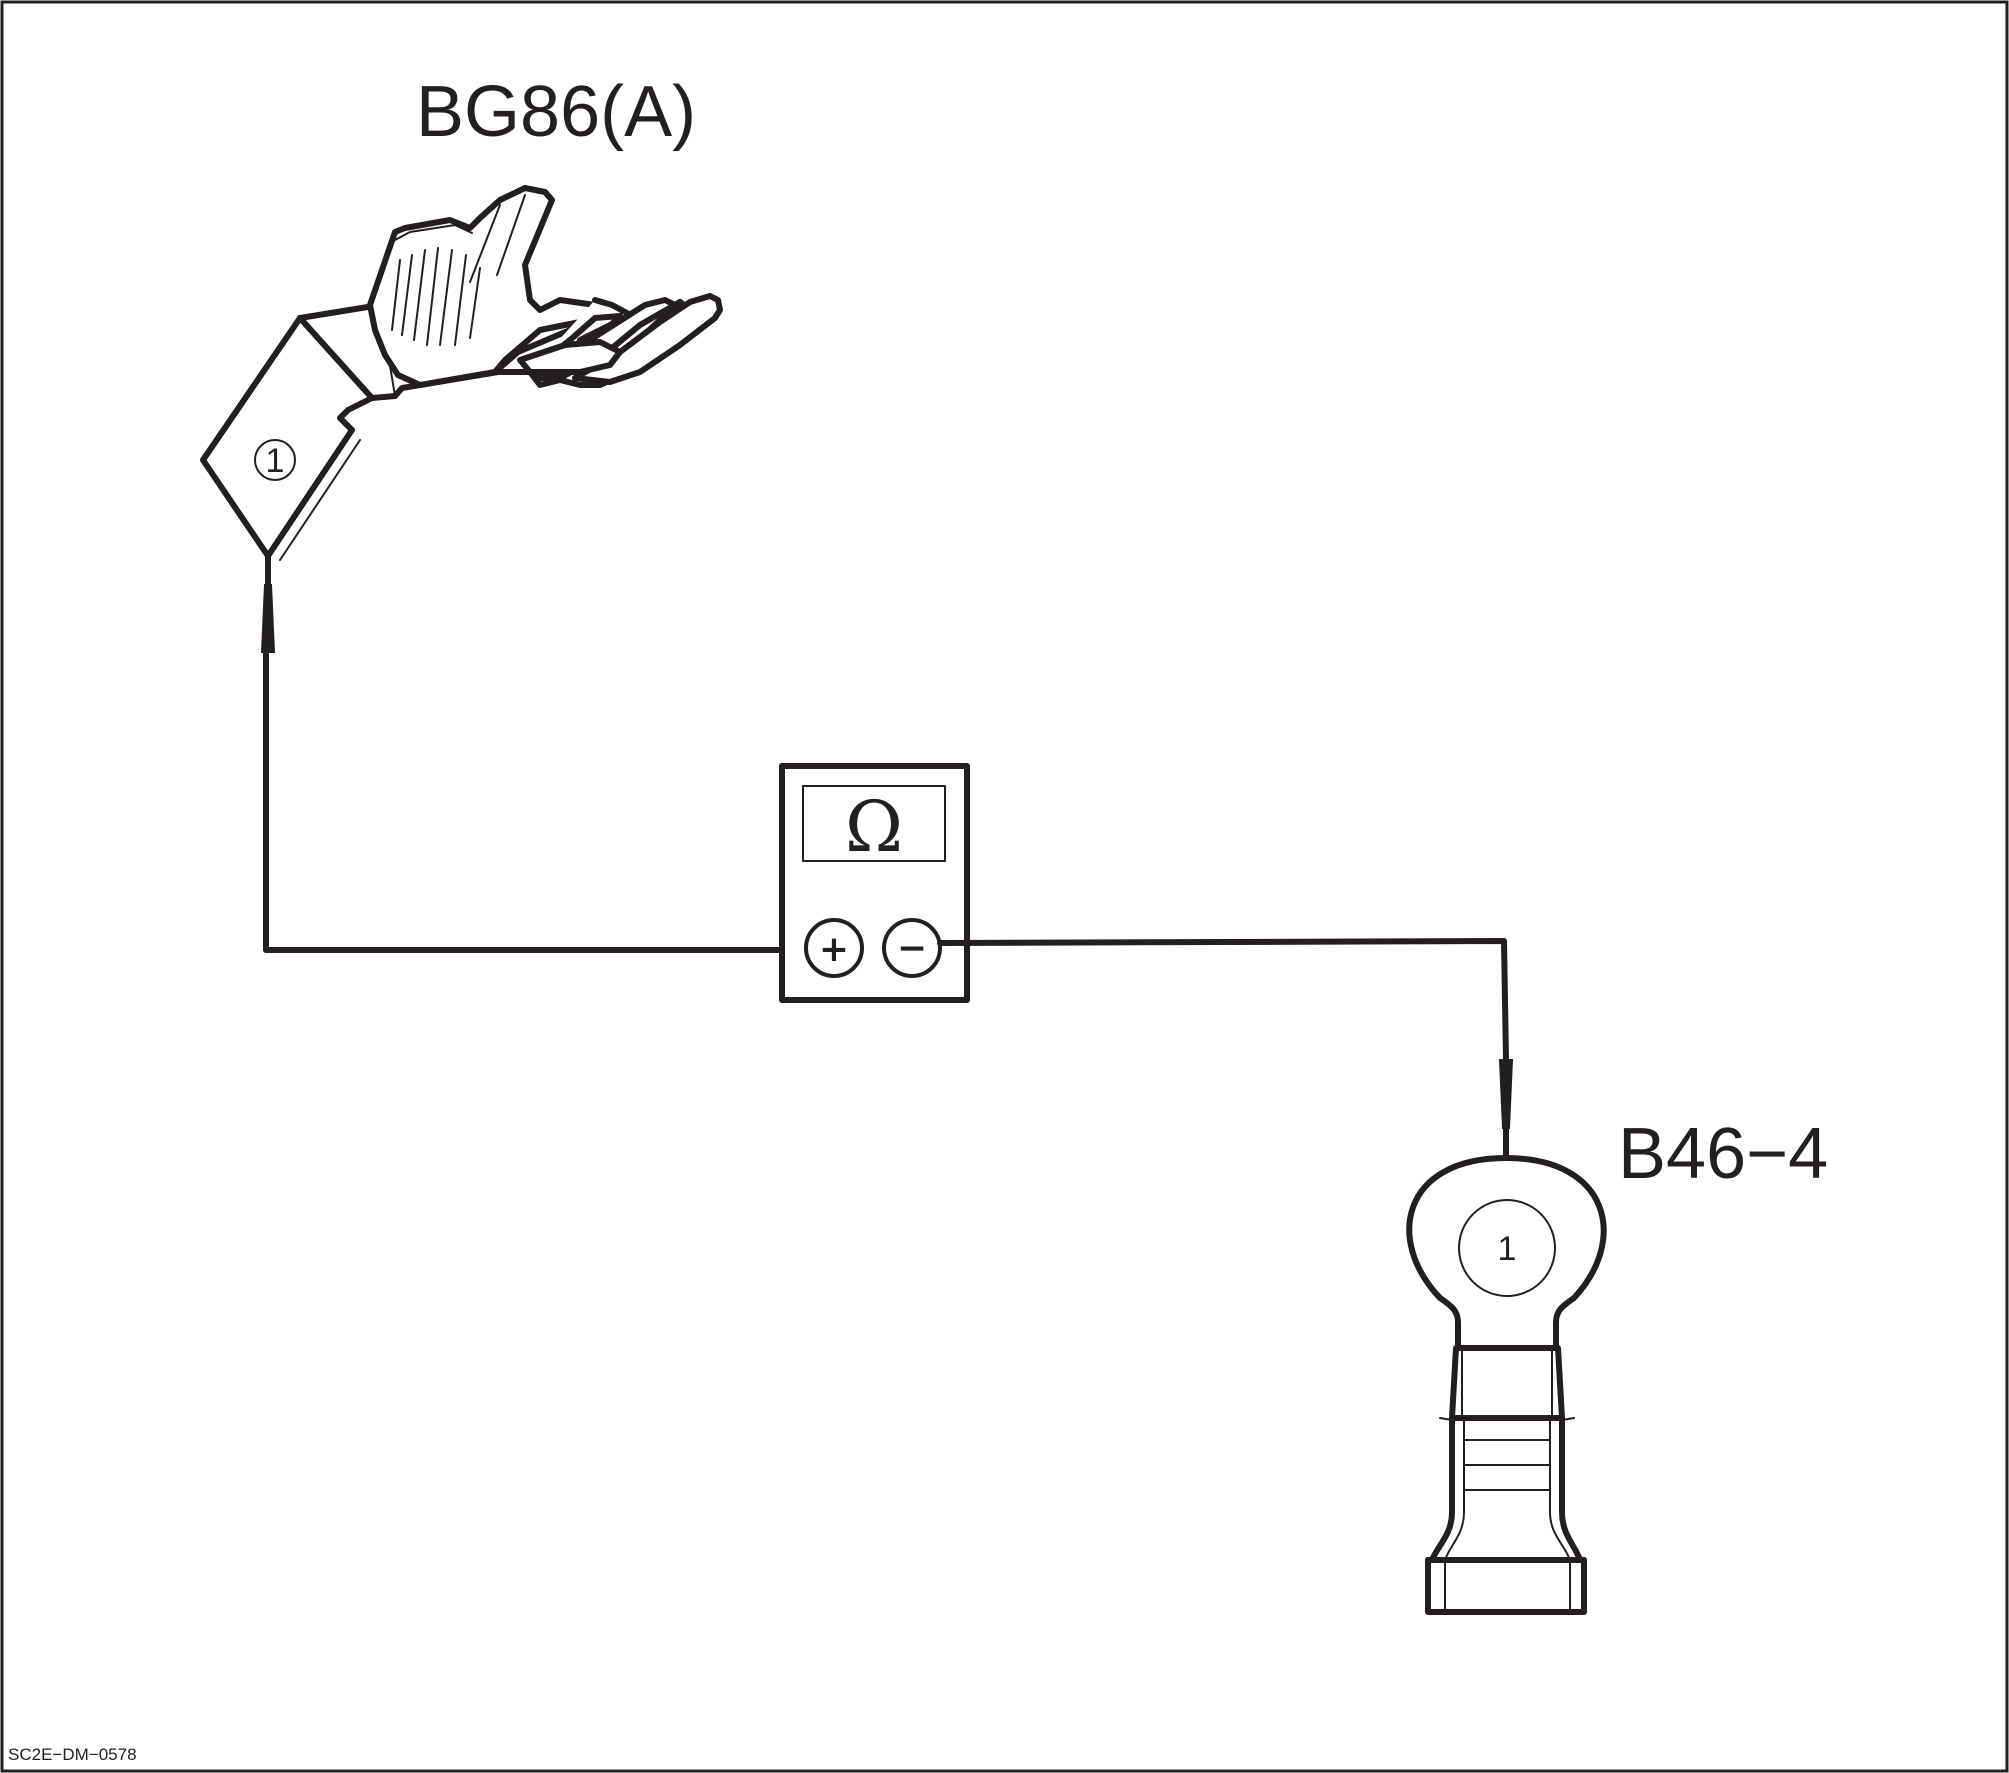  What do you see at coordinates (556, 112) in the screenshot?
I see `label-bg86-a: BG86(A)` at bounding box center [556, 112].